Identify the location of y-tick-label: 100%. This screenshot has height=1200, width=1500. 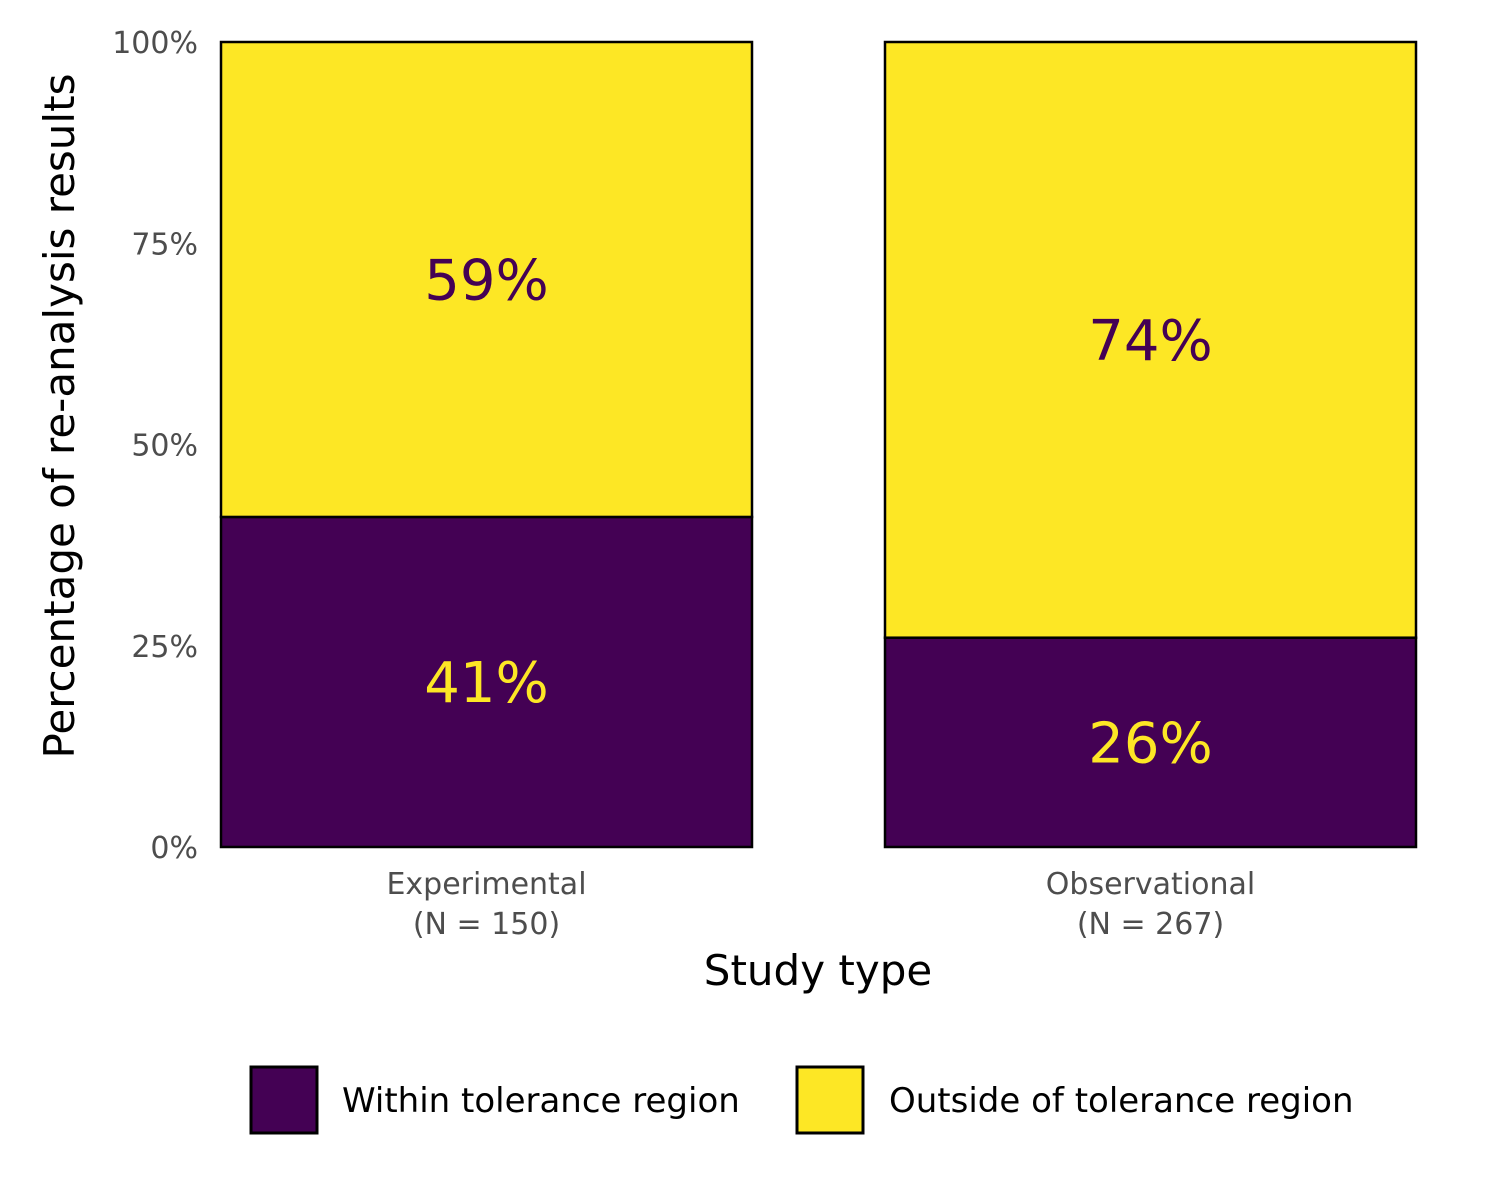
(155, 43).